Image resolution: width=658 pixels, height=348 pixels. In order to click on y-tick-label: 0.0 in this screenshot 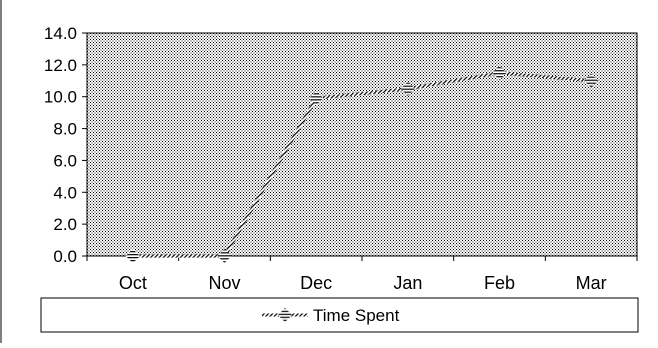, I will do `click(65, 256)`.